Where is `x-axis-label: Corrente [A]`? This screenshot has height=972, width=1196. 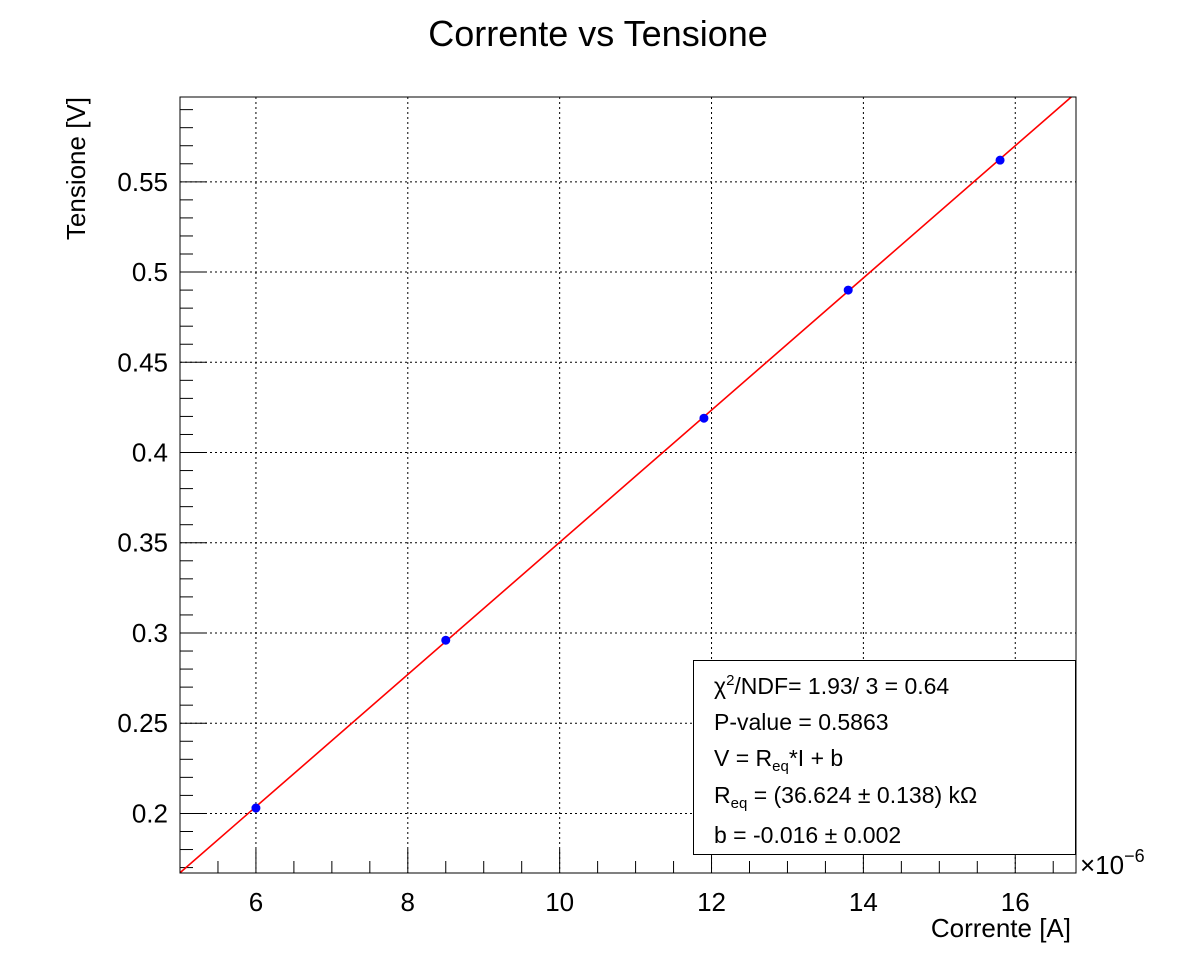
x-axis-label: Corrente [A] is located at coordinates (1001, 928).